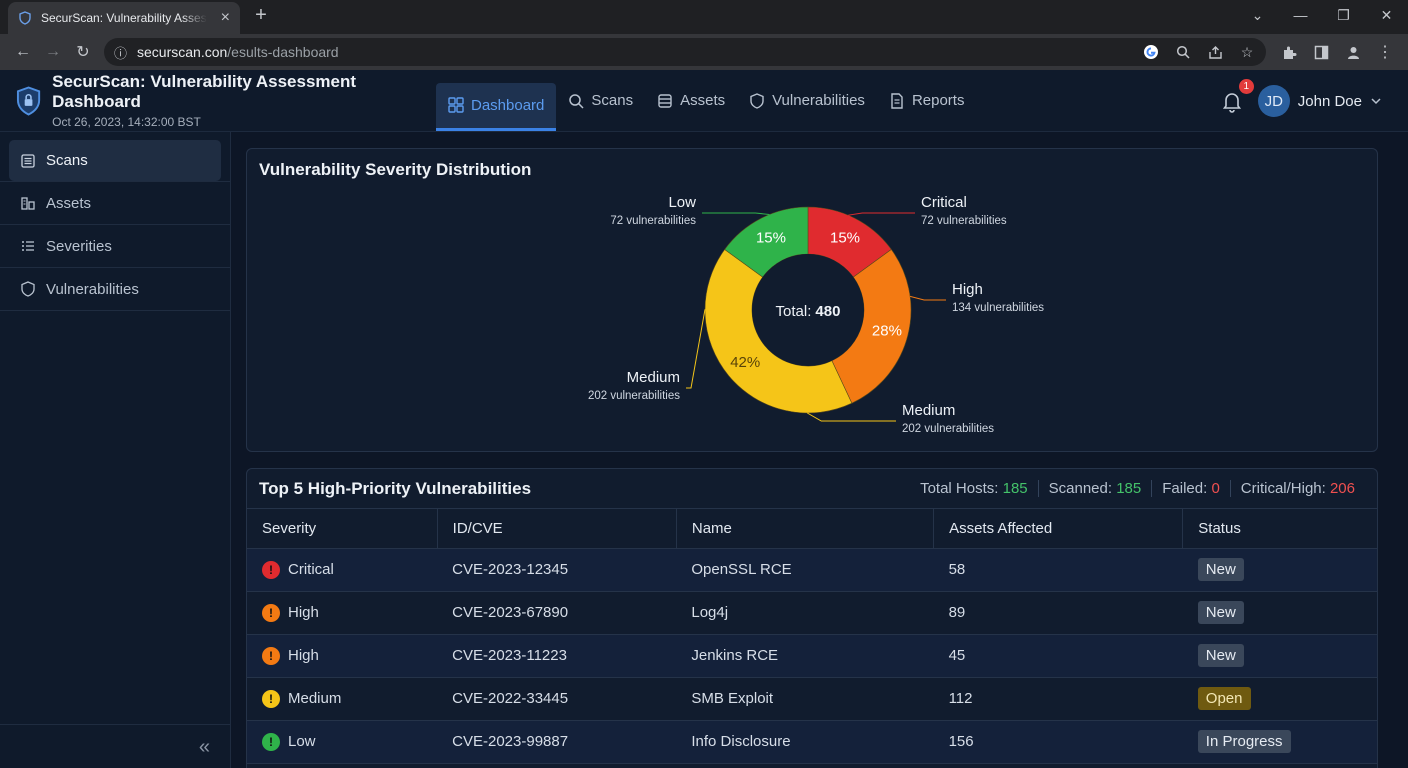  What do you see at coordinates (1385, 52) in the screenshot?
I see `menu-kebab-icon: ⋮` at bounding box center [1385, 52].